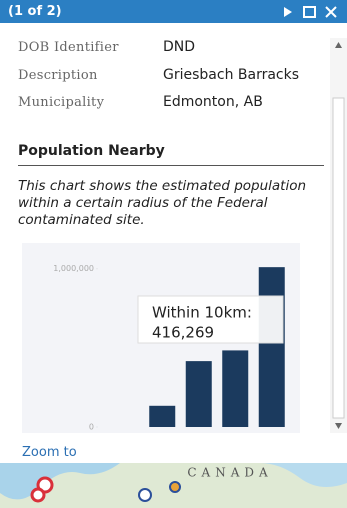 The height and width of the screenshot is (508, 347). What do you see at coordinates (35, 11) in the screenshot?
I see `popup-title: (1 of 2)` at bounding box center [35, 11].